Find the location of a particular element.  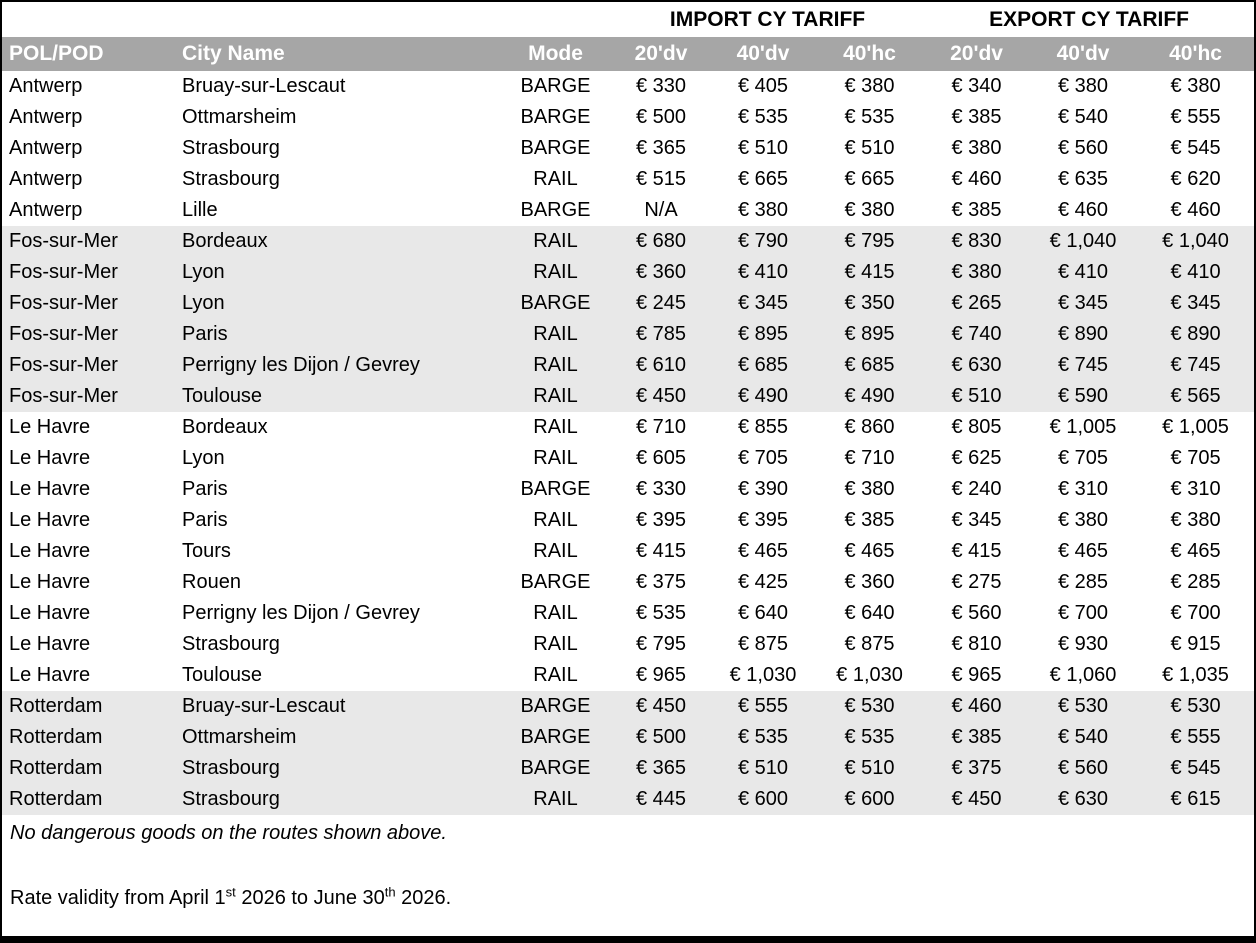

export-40hc-cell: € 380 is located at coordinates (1195, 86).